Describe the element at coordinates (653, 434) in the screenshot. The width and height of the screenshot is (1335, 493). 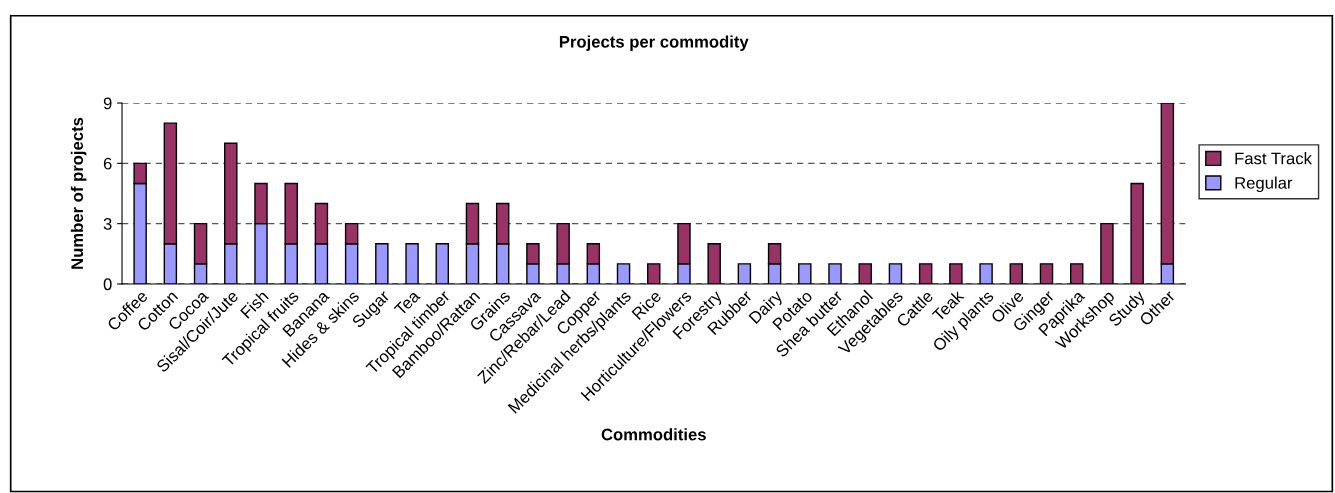
I see `x-axis-title: Commodities` at that location.